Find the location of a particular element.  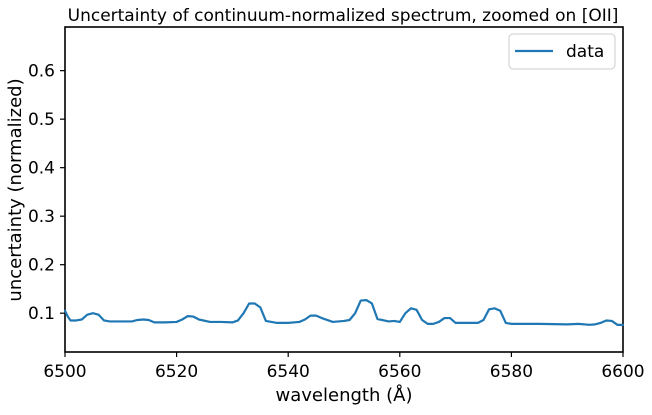

y-tick-label: 0.5 is located at coordinates (41, 120).